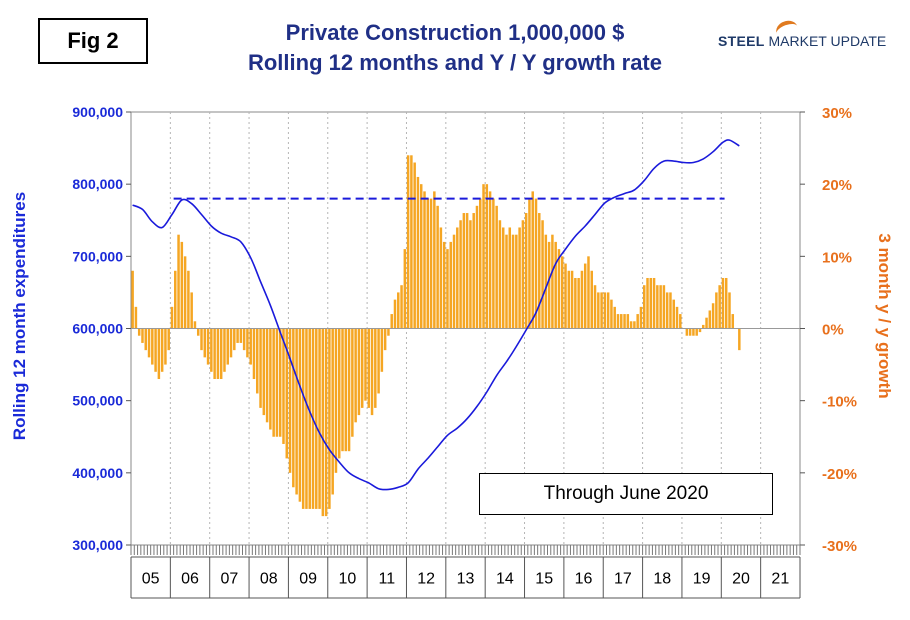 This screenshot has height=620, width=910. What do you see at coordinates (97, 112) in the screenshot?
I see `left-tick-label: 900,000` at bounding box center [97, 112].